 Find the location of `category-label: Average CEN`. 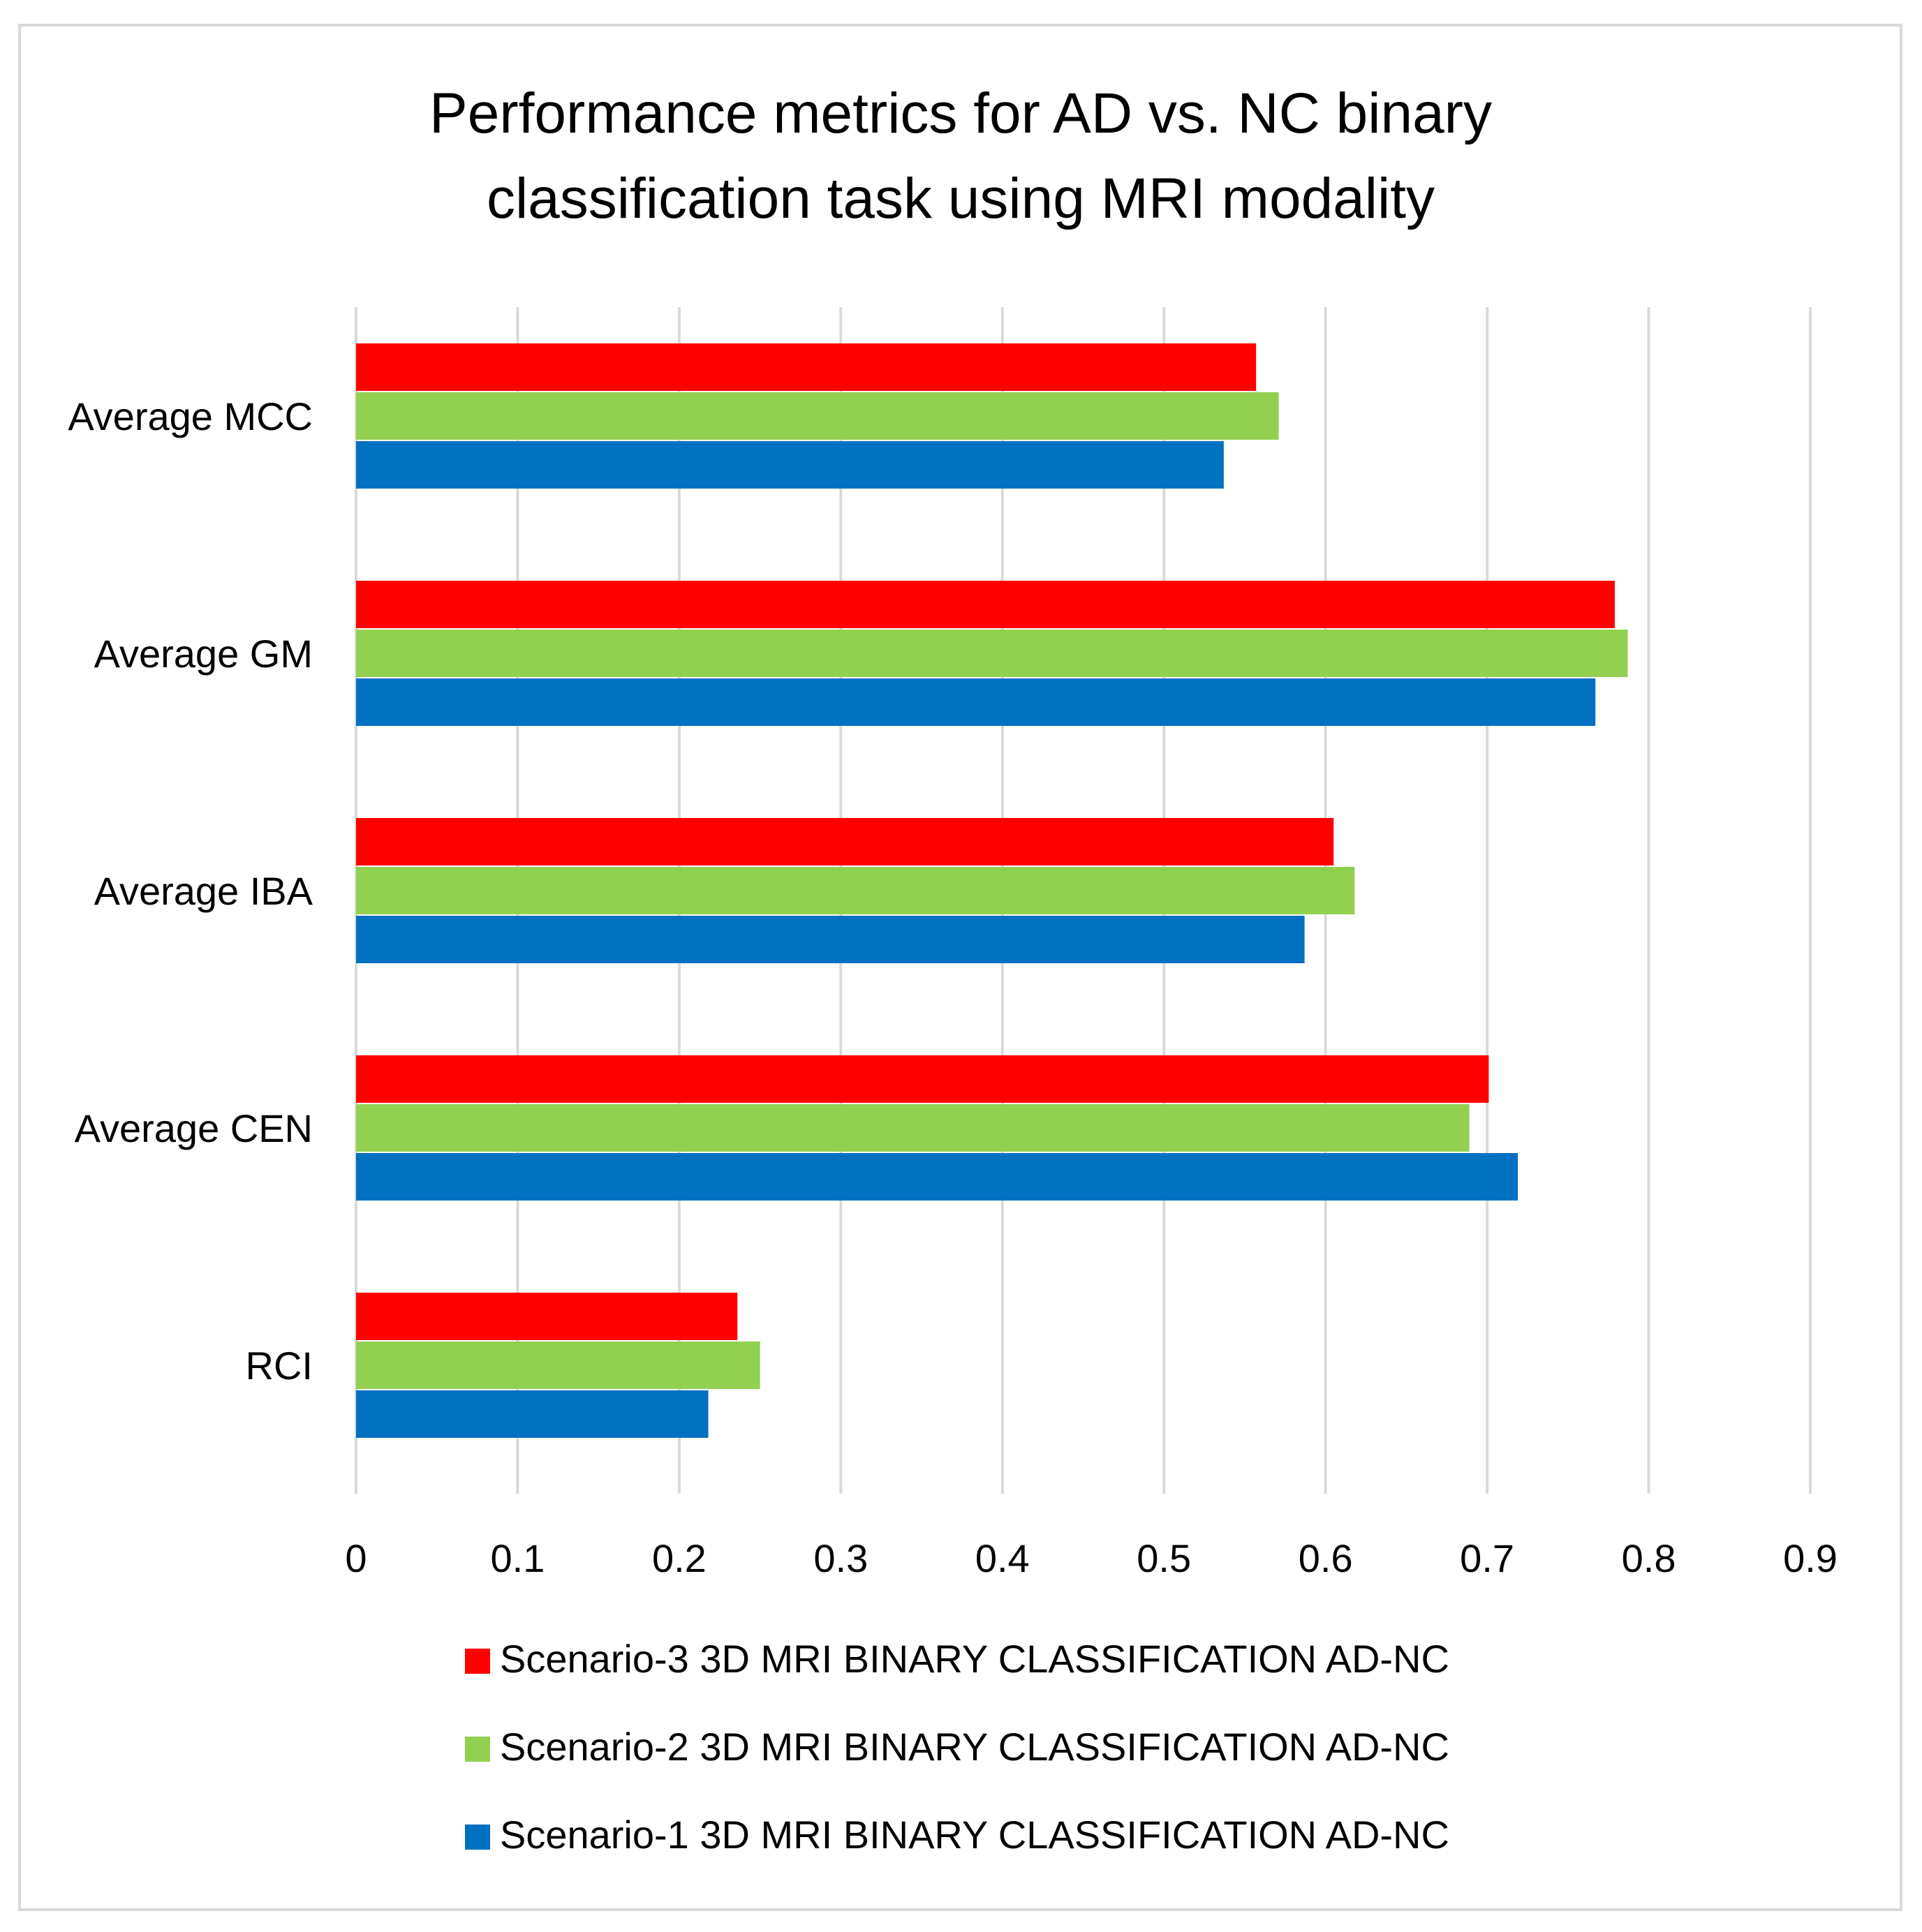

category-label: Average CEN is located at coordinates (194, 1128).